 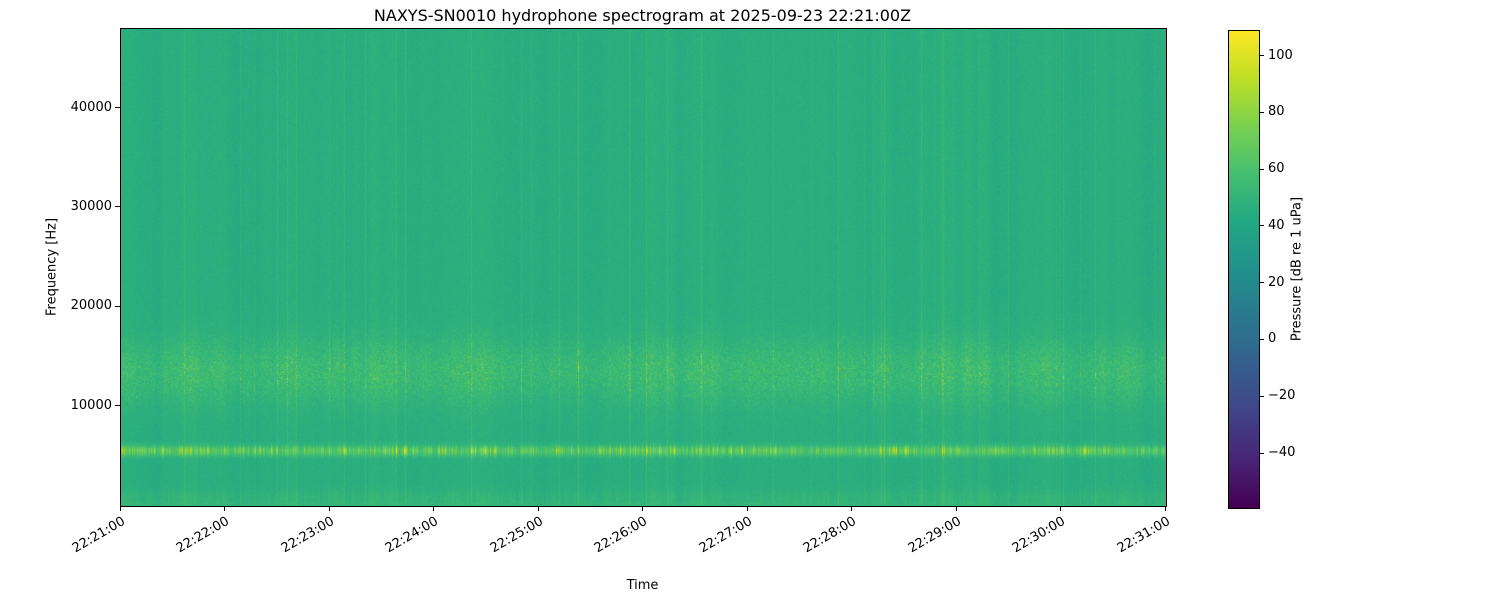 What do you see at coordinates (1276, 169) in the screenshot?
I see `colorbar-tick-label: 60` at bounding box center [1276, 169].